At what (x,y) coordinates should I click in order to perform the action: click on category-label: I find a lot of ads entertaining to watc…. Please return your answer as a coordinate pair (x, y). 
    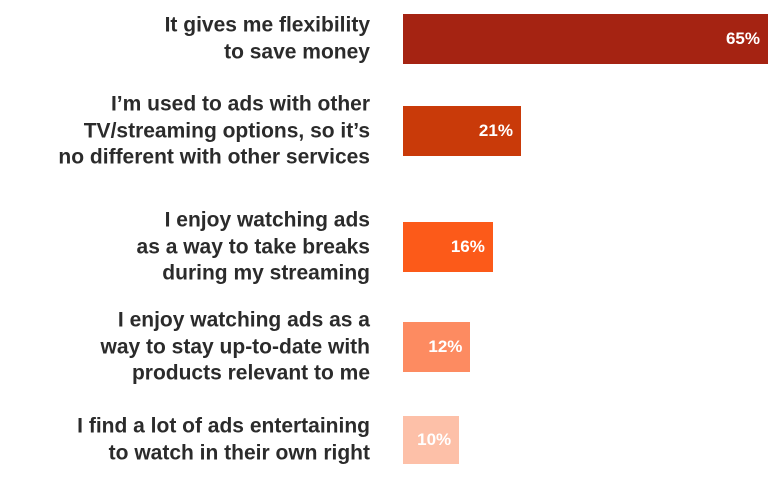
    Looking at the image, I should click on (223, 439).